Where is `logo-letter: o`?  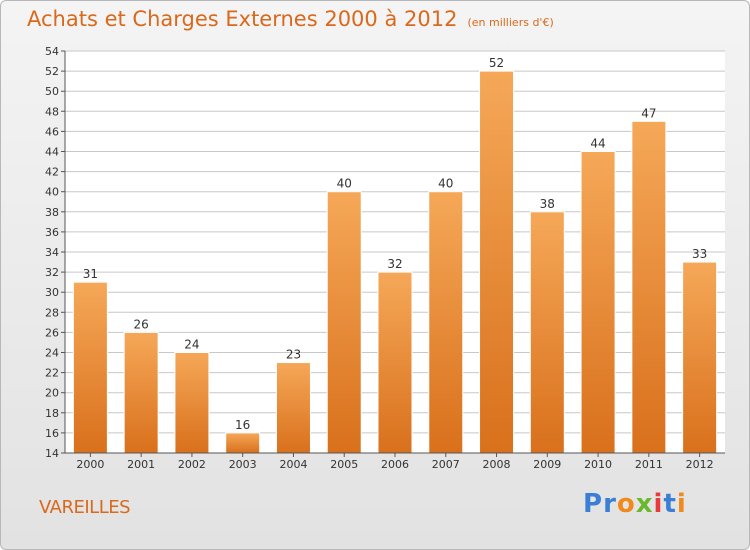 logo-letter: o is located at coordinates (626, 504).